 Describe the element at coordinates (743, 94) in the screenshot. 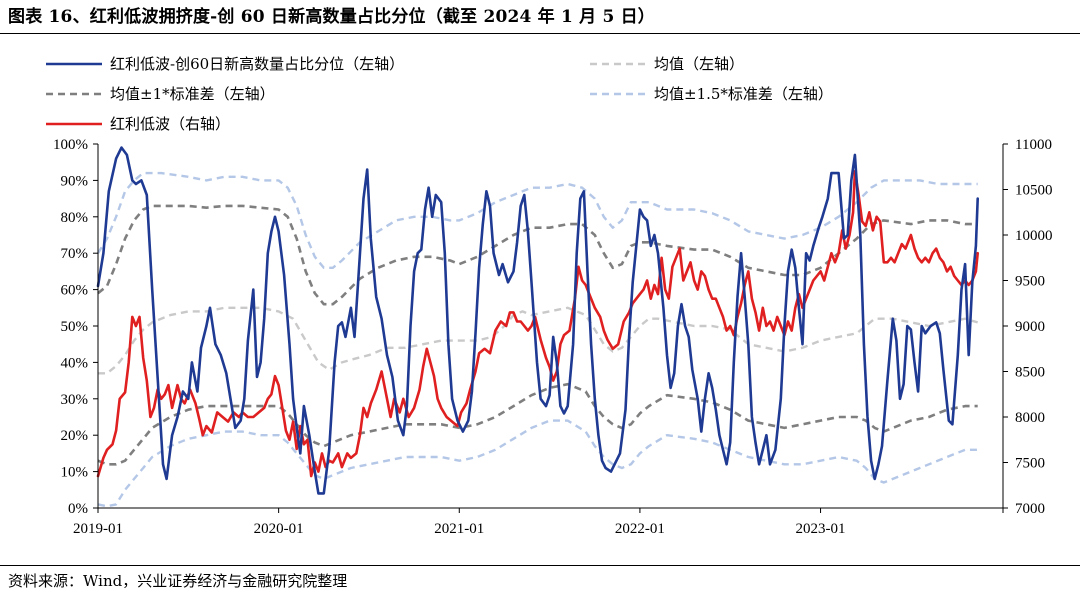

I see `legend-label-3: 均值±1.5*标准差（左轴）` at that location.